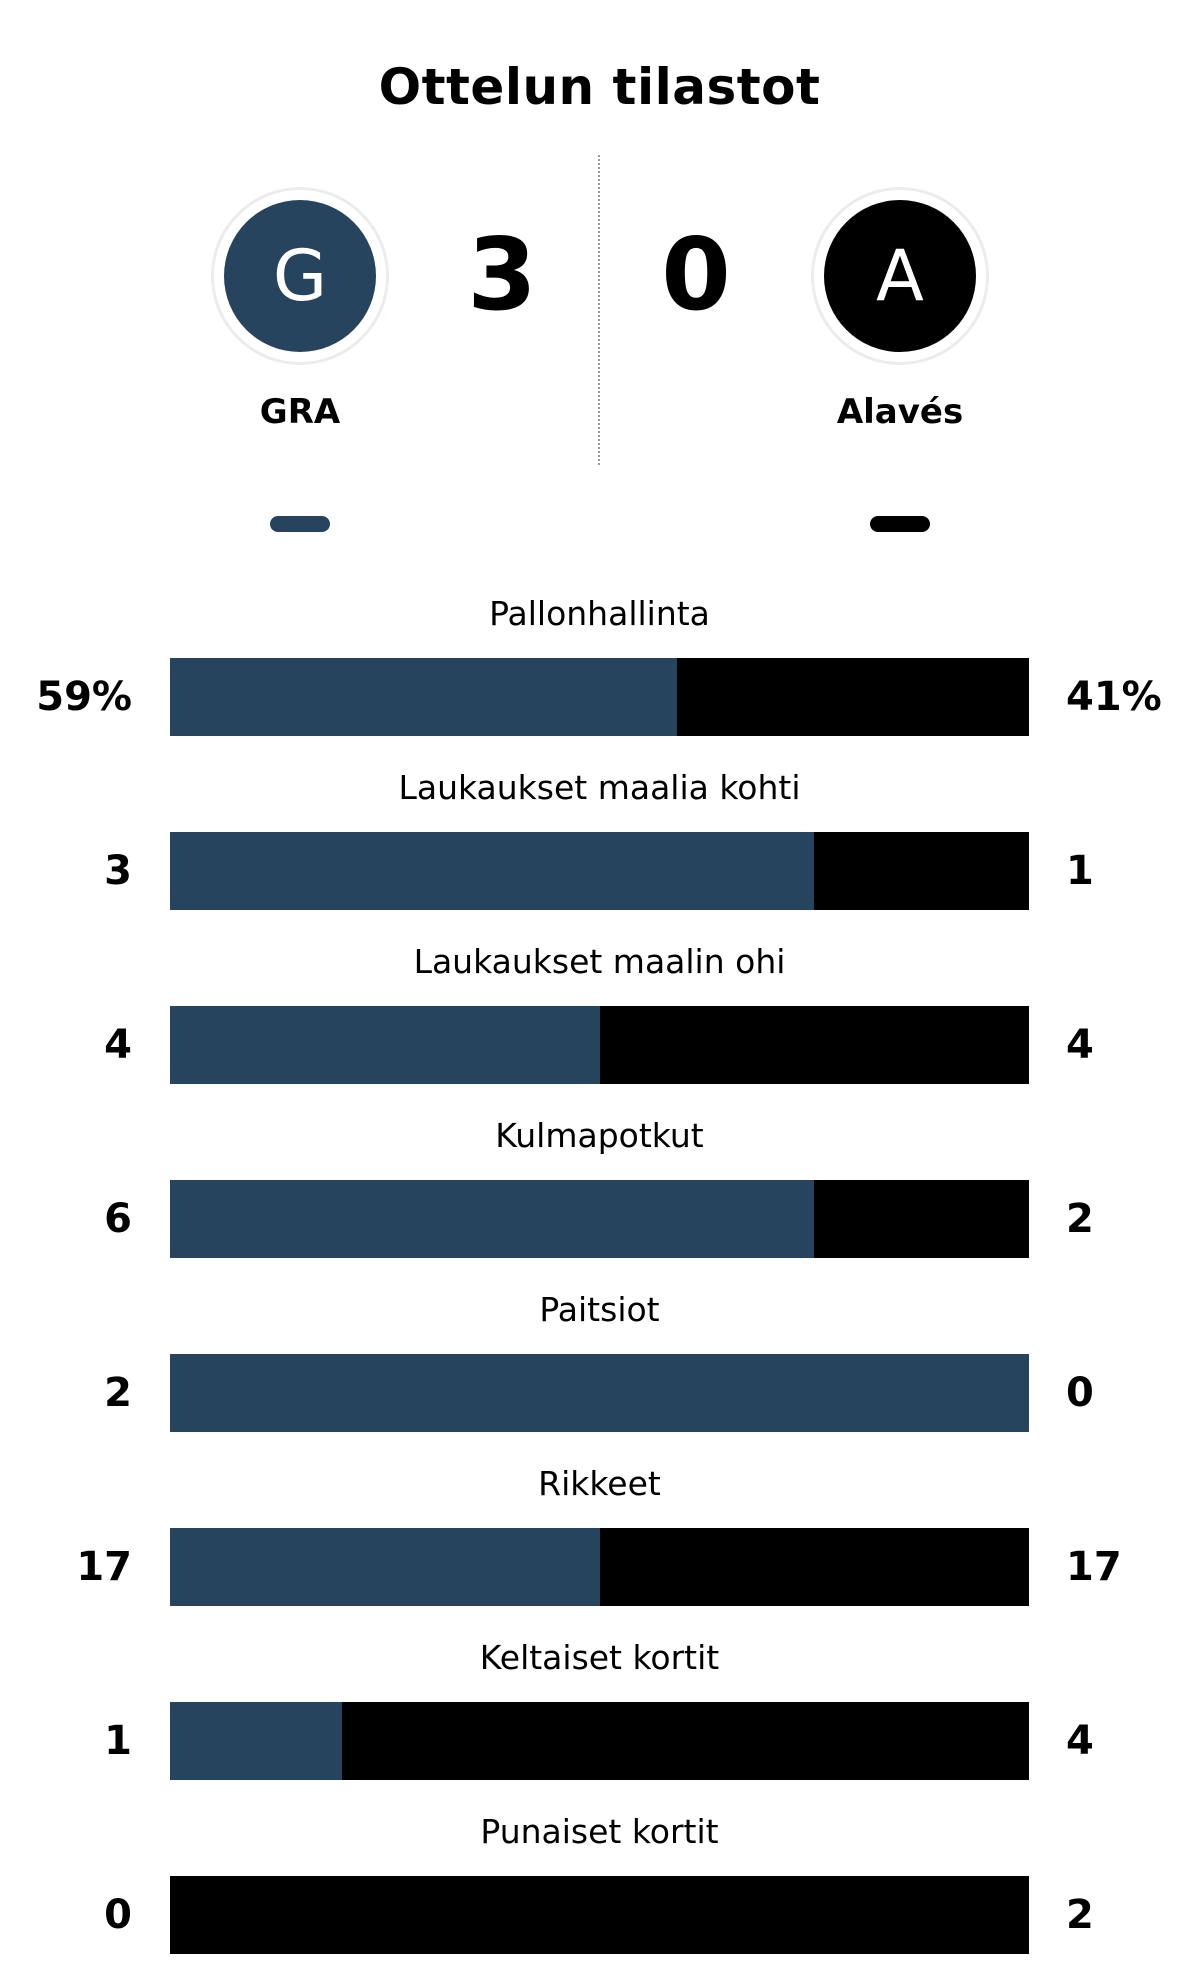  What do you see at coordinates (1080, 871) in the screenshot?
I see `stat-away-value: 1` at bounding box center [1080, 871].